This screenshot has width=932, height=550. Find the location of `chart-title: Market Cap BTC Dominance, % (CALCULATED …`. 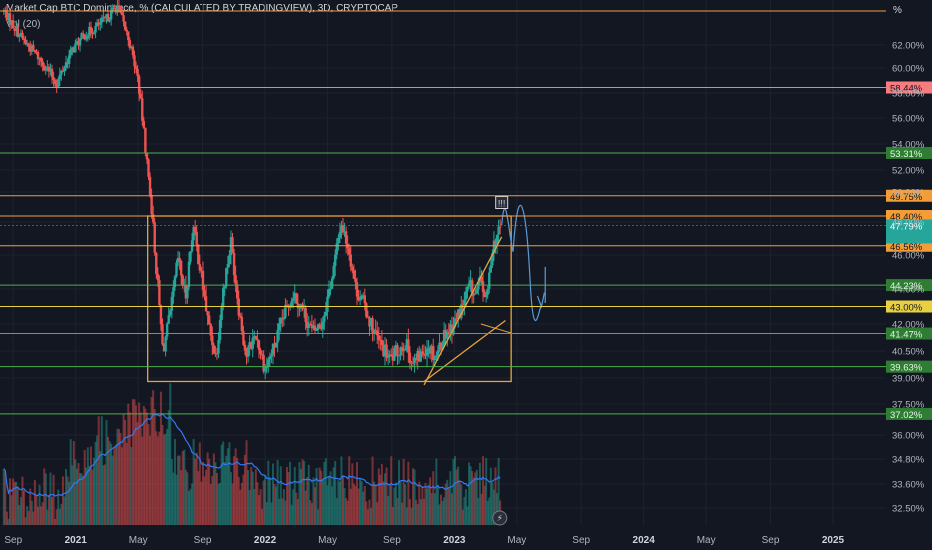

chart-title: Market Cap BTC Dominance, % (CALCULATED … is located at coordinates (202, 8).